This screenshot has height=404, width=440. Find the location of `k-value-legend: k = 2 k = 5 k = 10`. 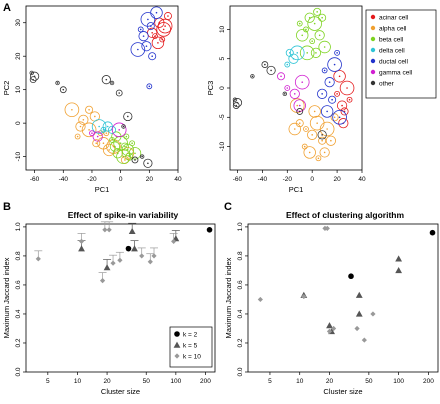

k-value-legend: k = 2 k = 5 k = 10 is located at coordinates (191, 347).